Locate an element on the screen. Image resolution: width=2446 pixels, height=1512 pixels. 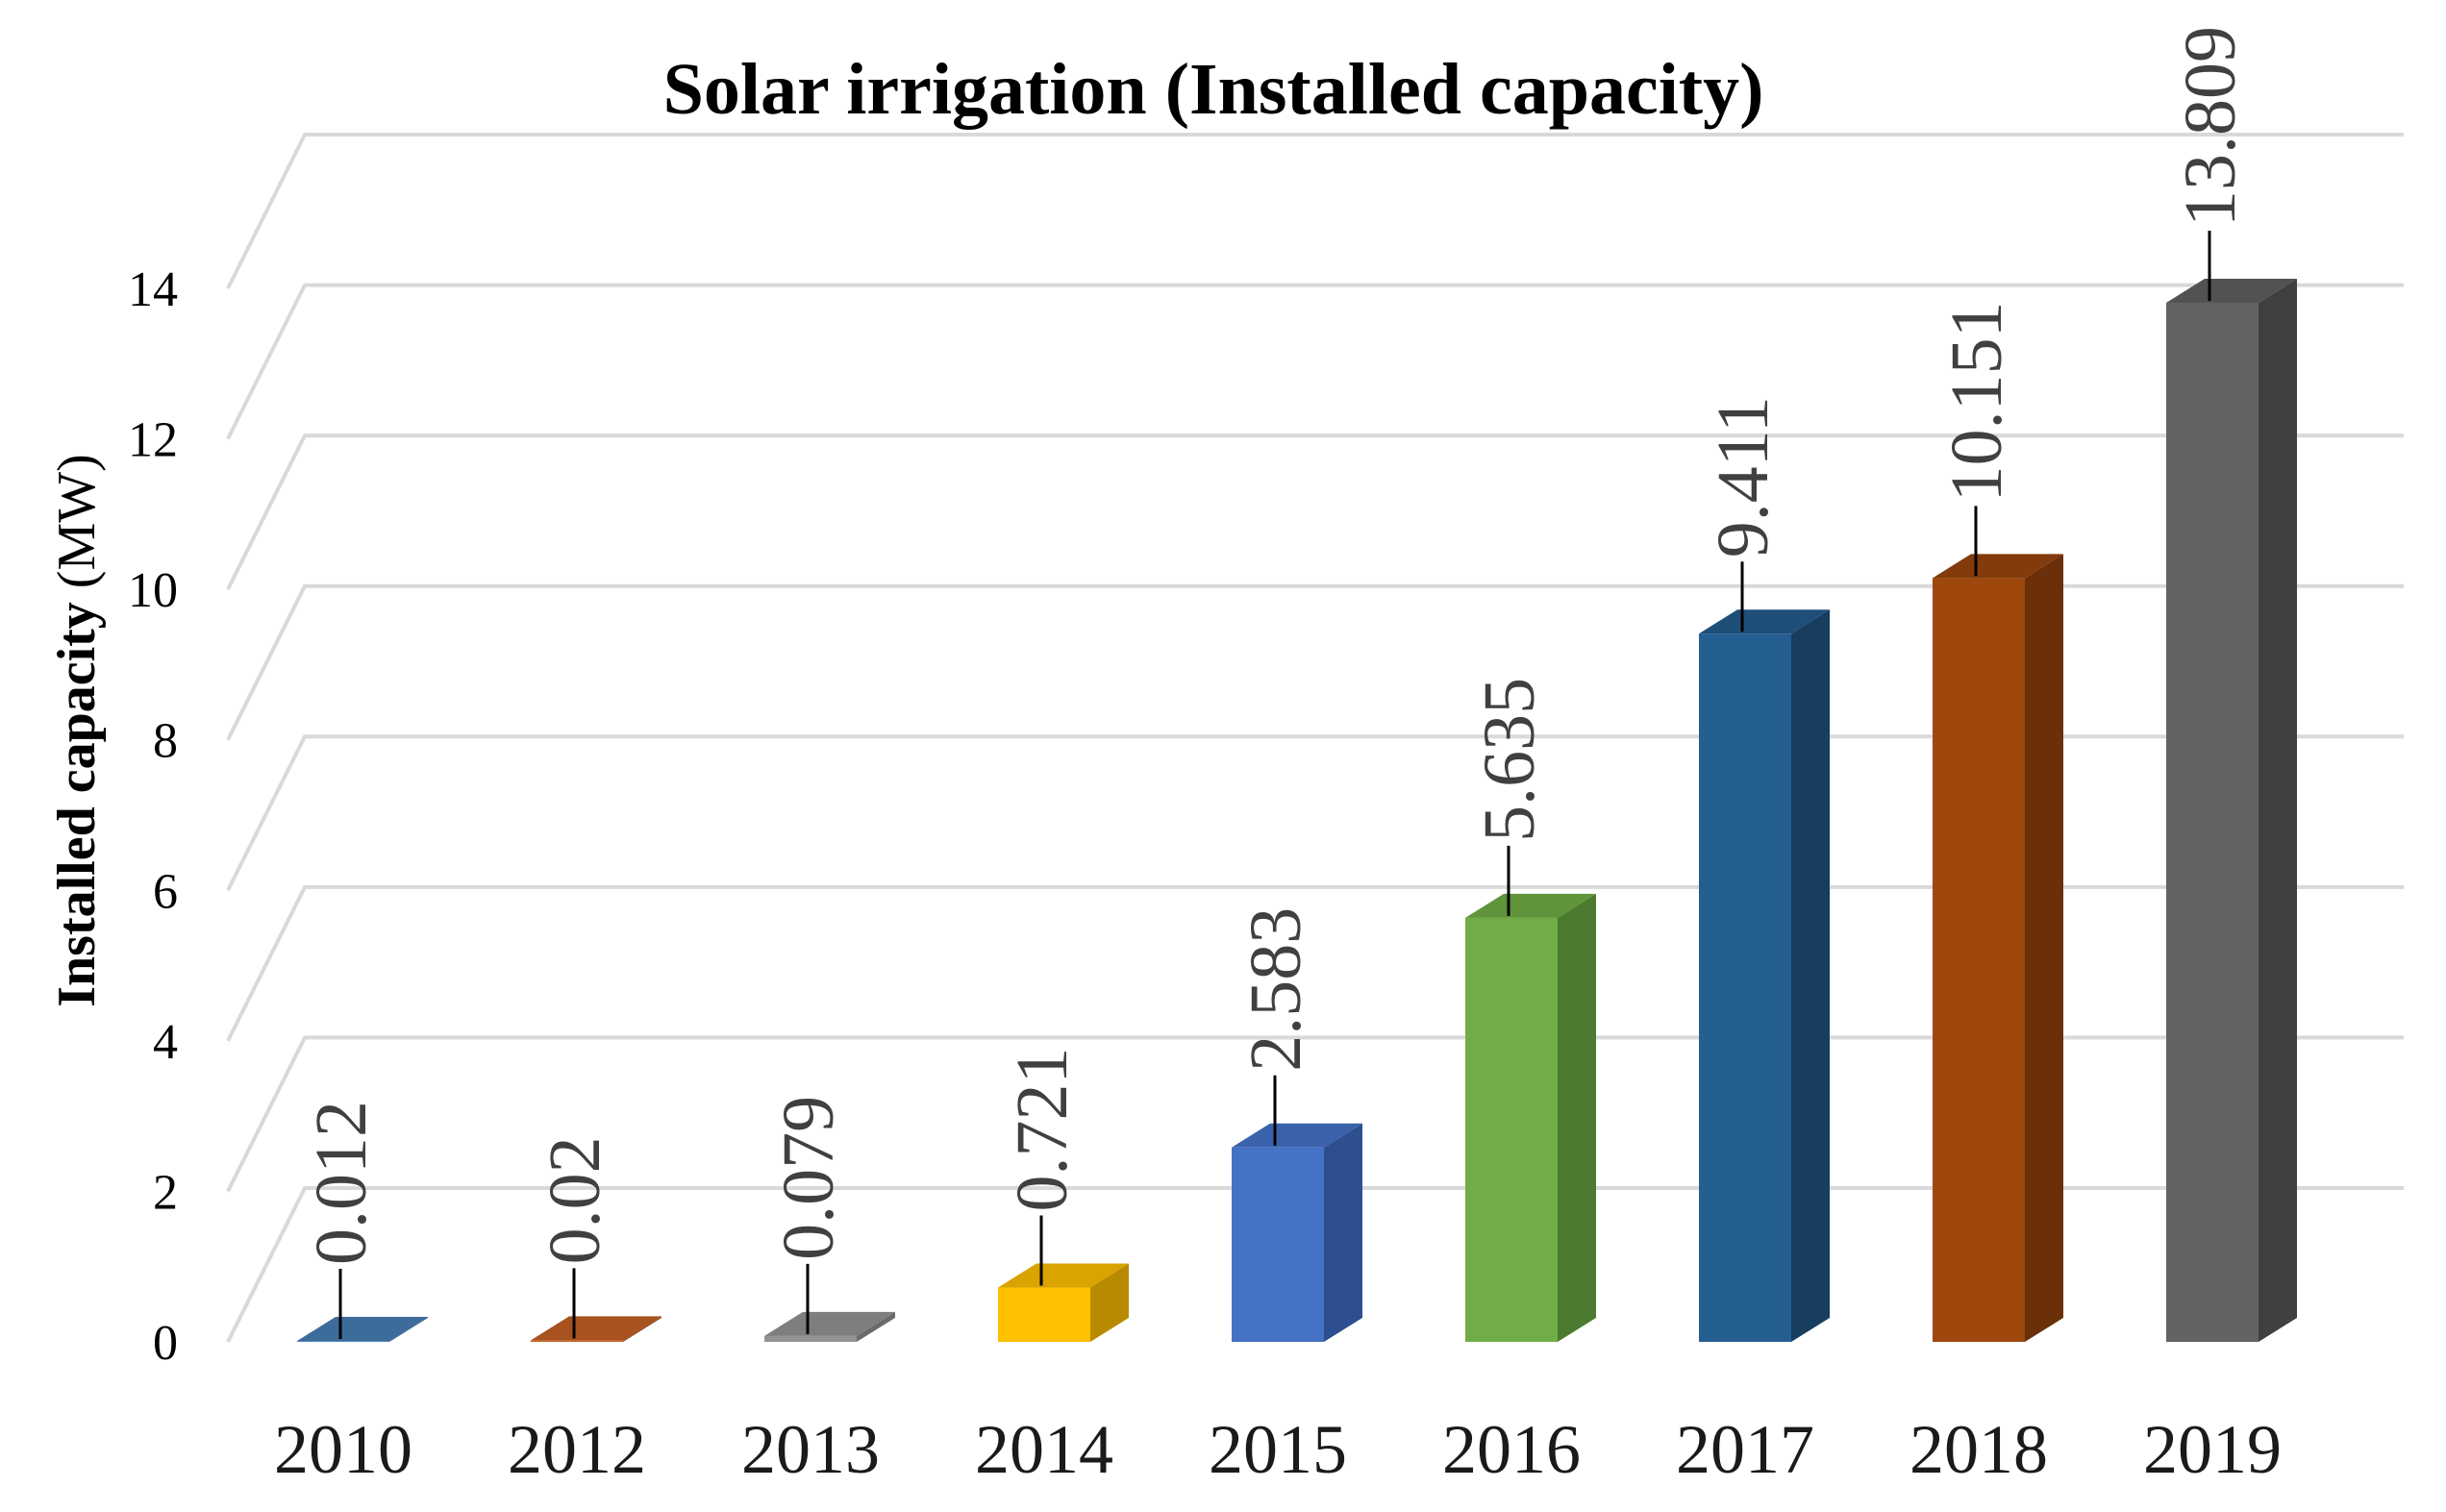
x-tick-label: 2015 is located at coordinates (1278, 1449).